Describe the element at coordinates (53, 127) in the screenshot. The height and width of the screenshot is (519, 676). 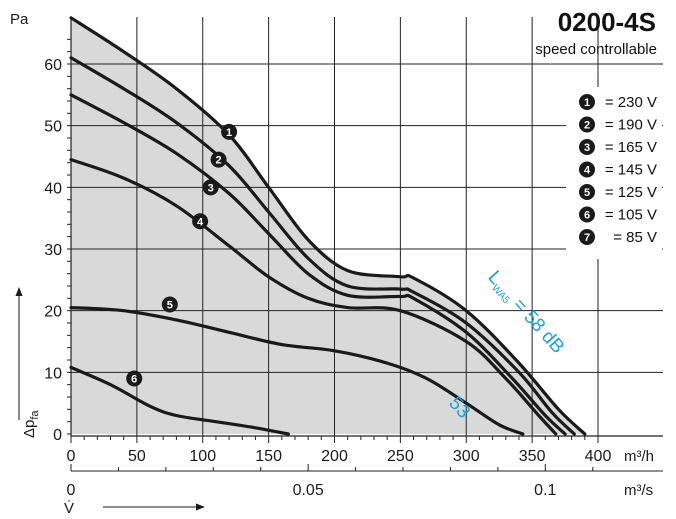
I see `y-tick-label: 50` at that location.